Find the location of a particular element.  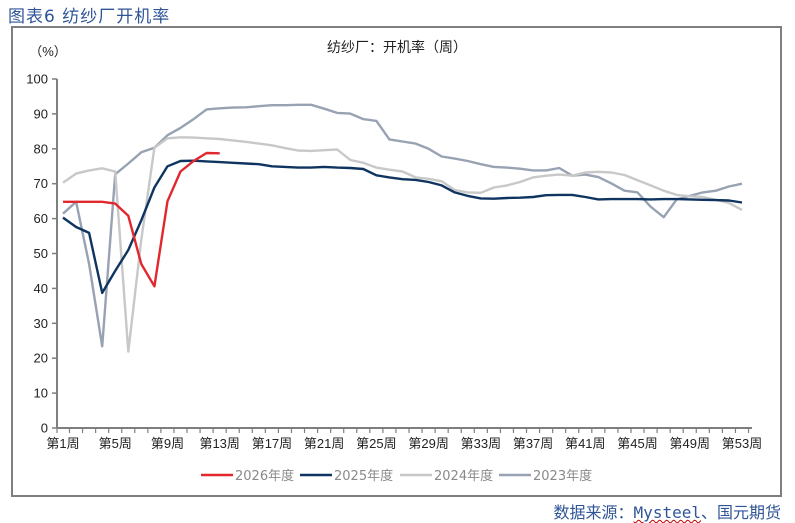

legend-label: 2024年度 is located at coordinates (463, 476).